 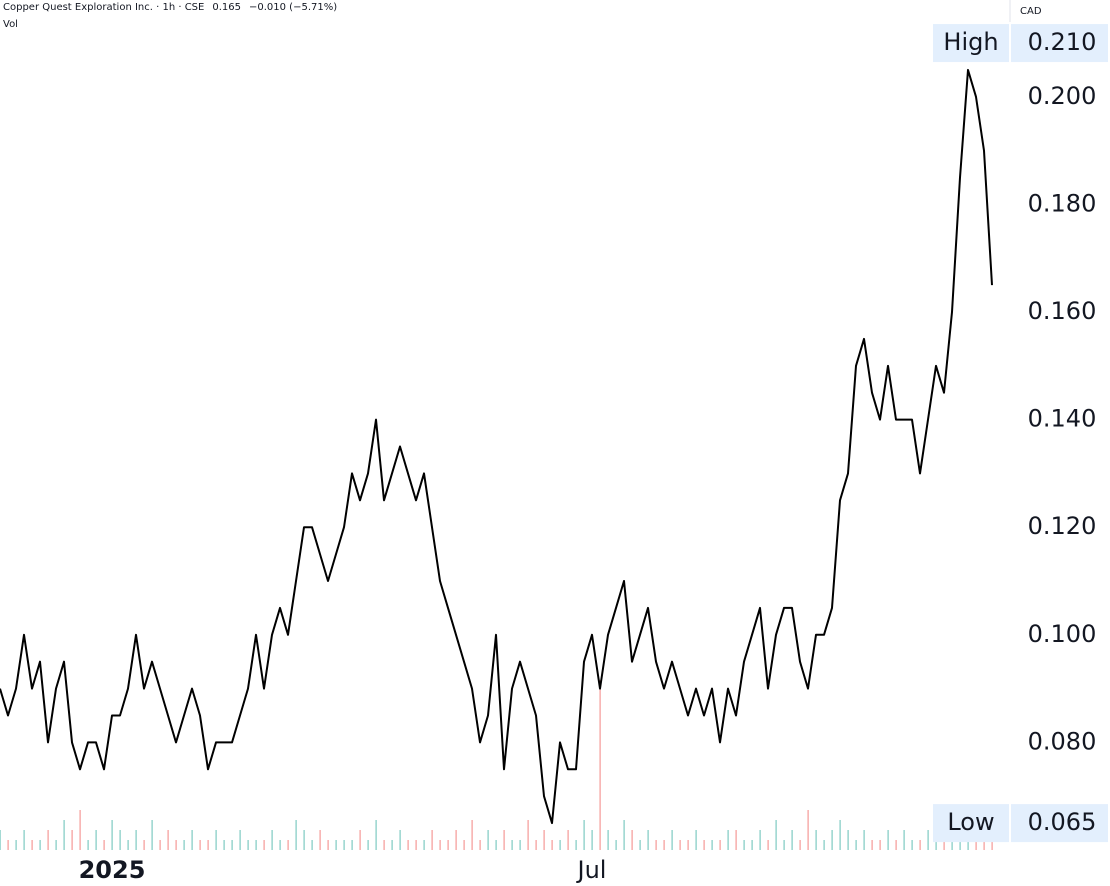 I want to click on y-tick-label: 0.100, so click(x=1062, y=634).